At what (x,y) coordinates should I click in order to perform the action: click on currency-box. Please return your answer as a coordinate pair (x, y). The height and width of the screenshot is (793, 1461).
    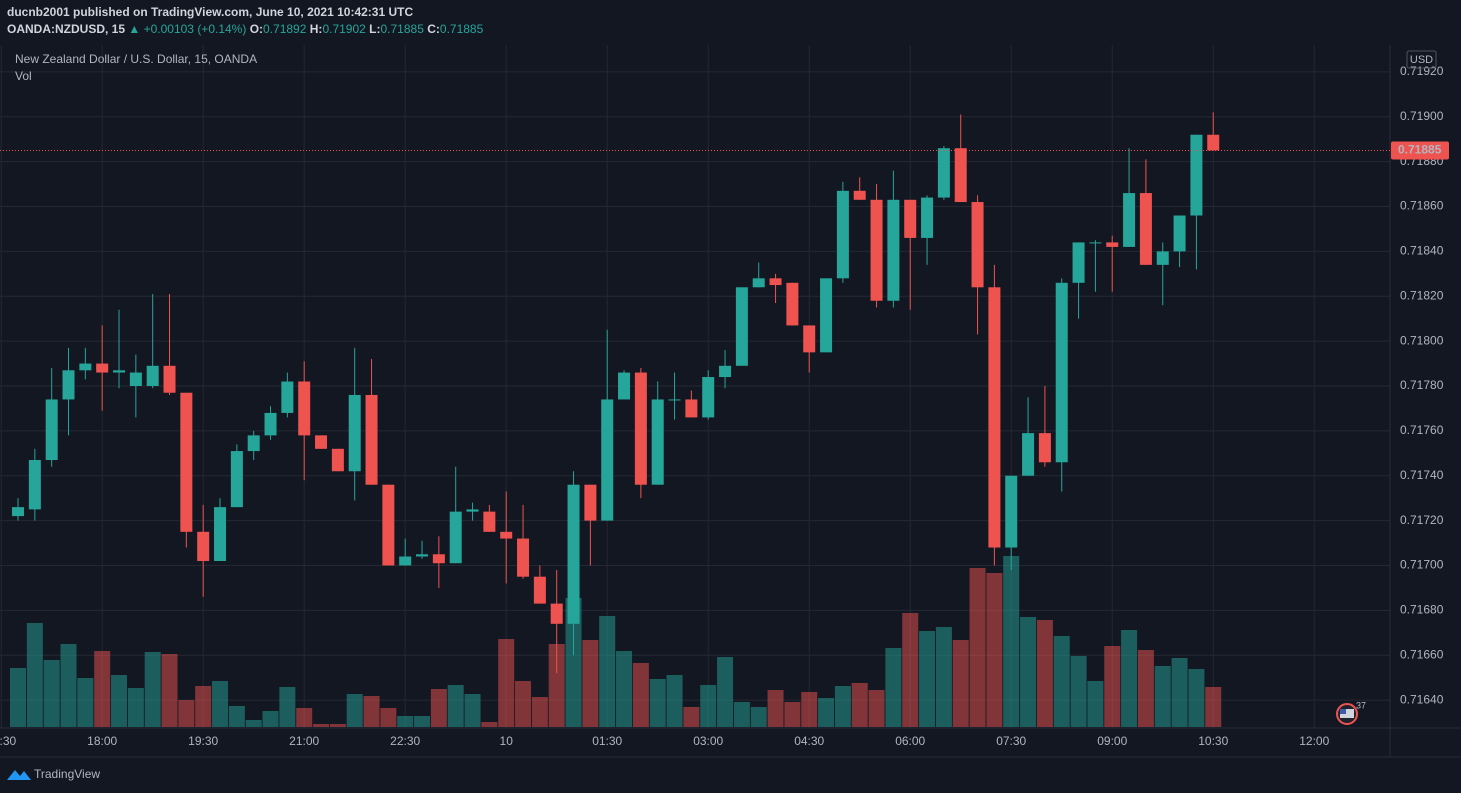
    Looking at the image, I should click on (1421, 59).